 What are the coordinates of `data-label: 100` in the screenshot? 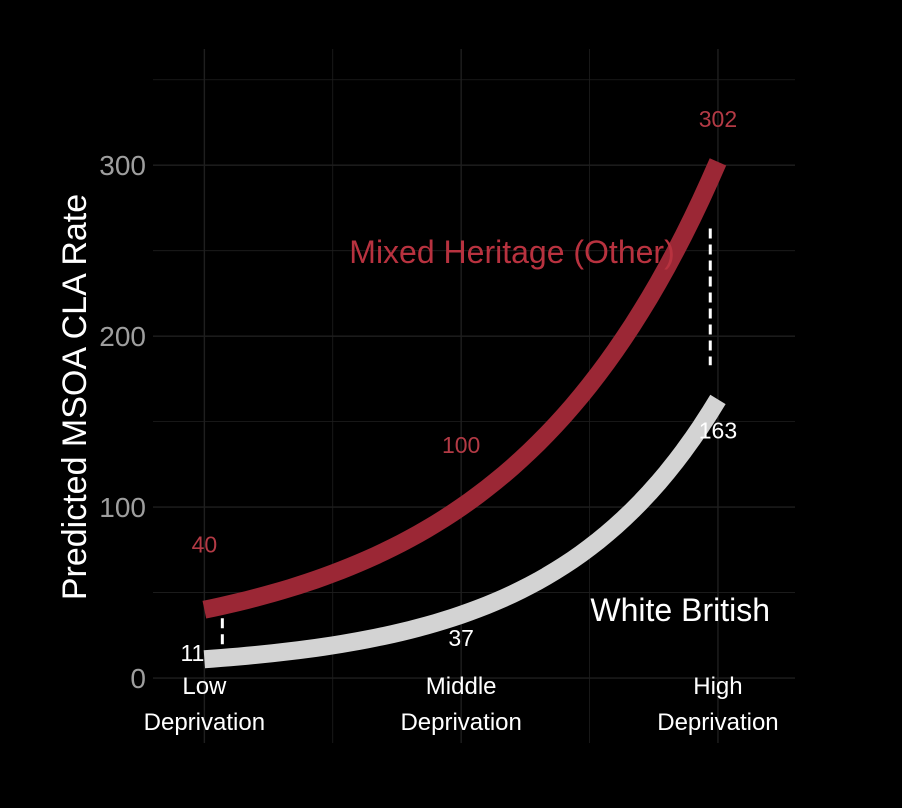 It's located at (461, 445).